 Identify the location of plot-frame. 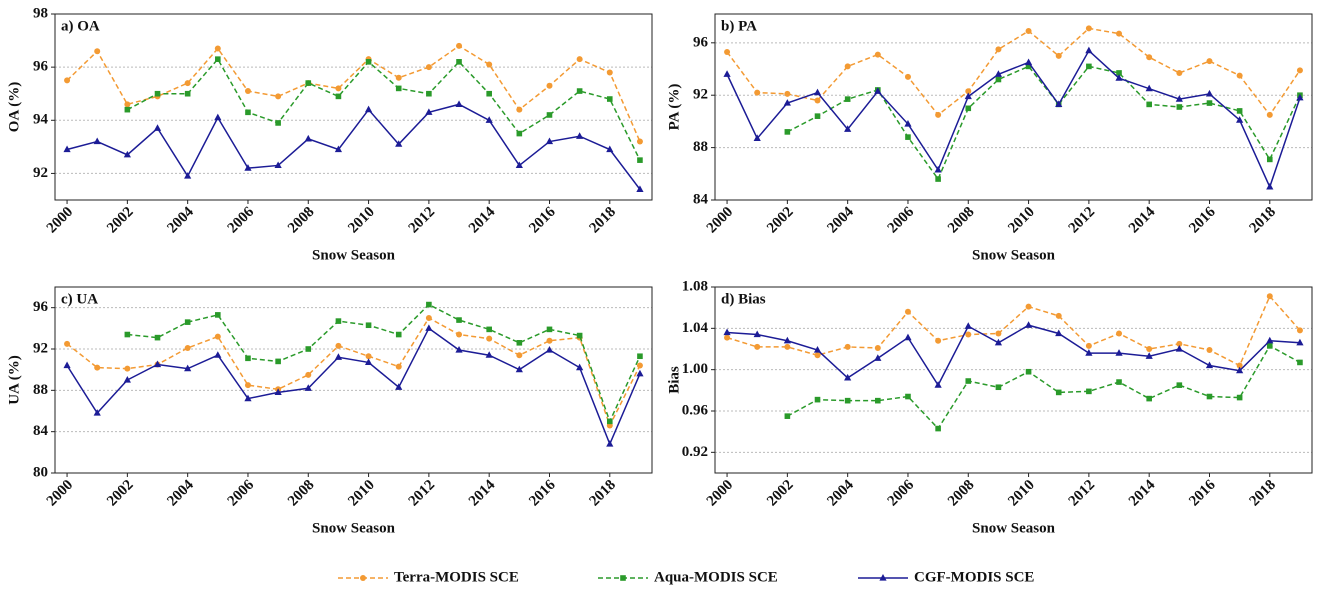
(1013, 107).